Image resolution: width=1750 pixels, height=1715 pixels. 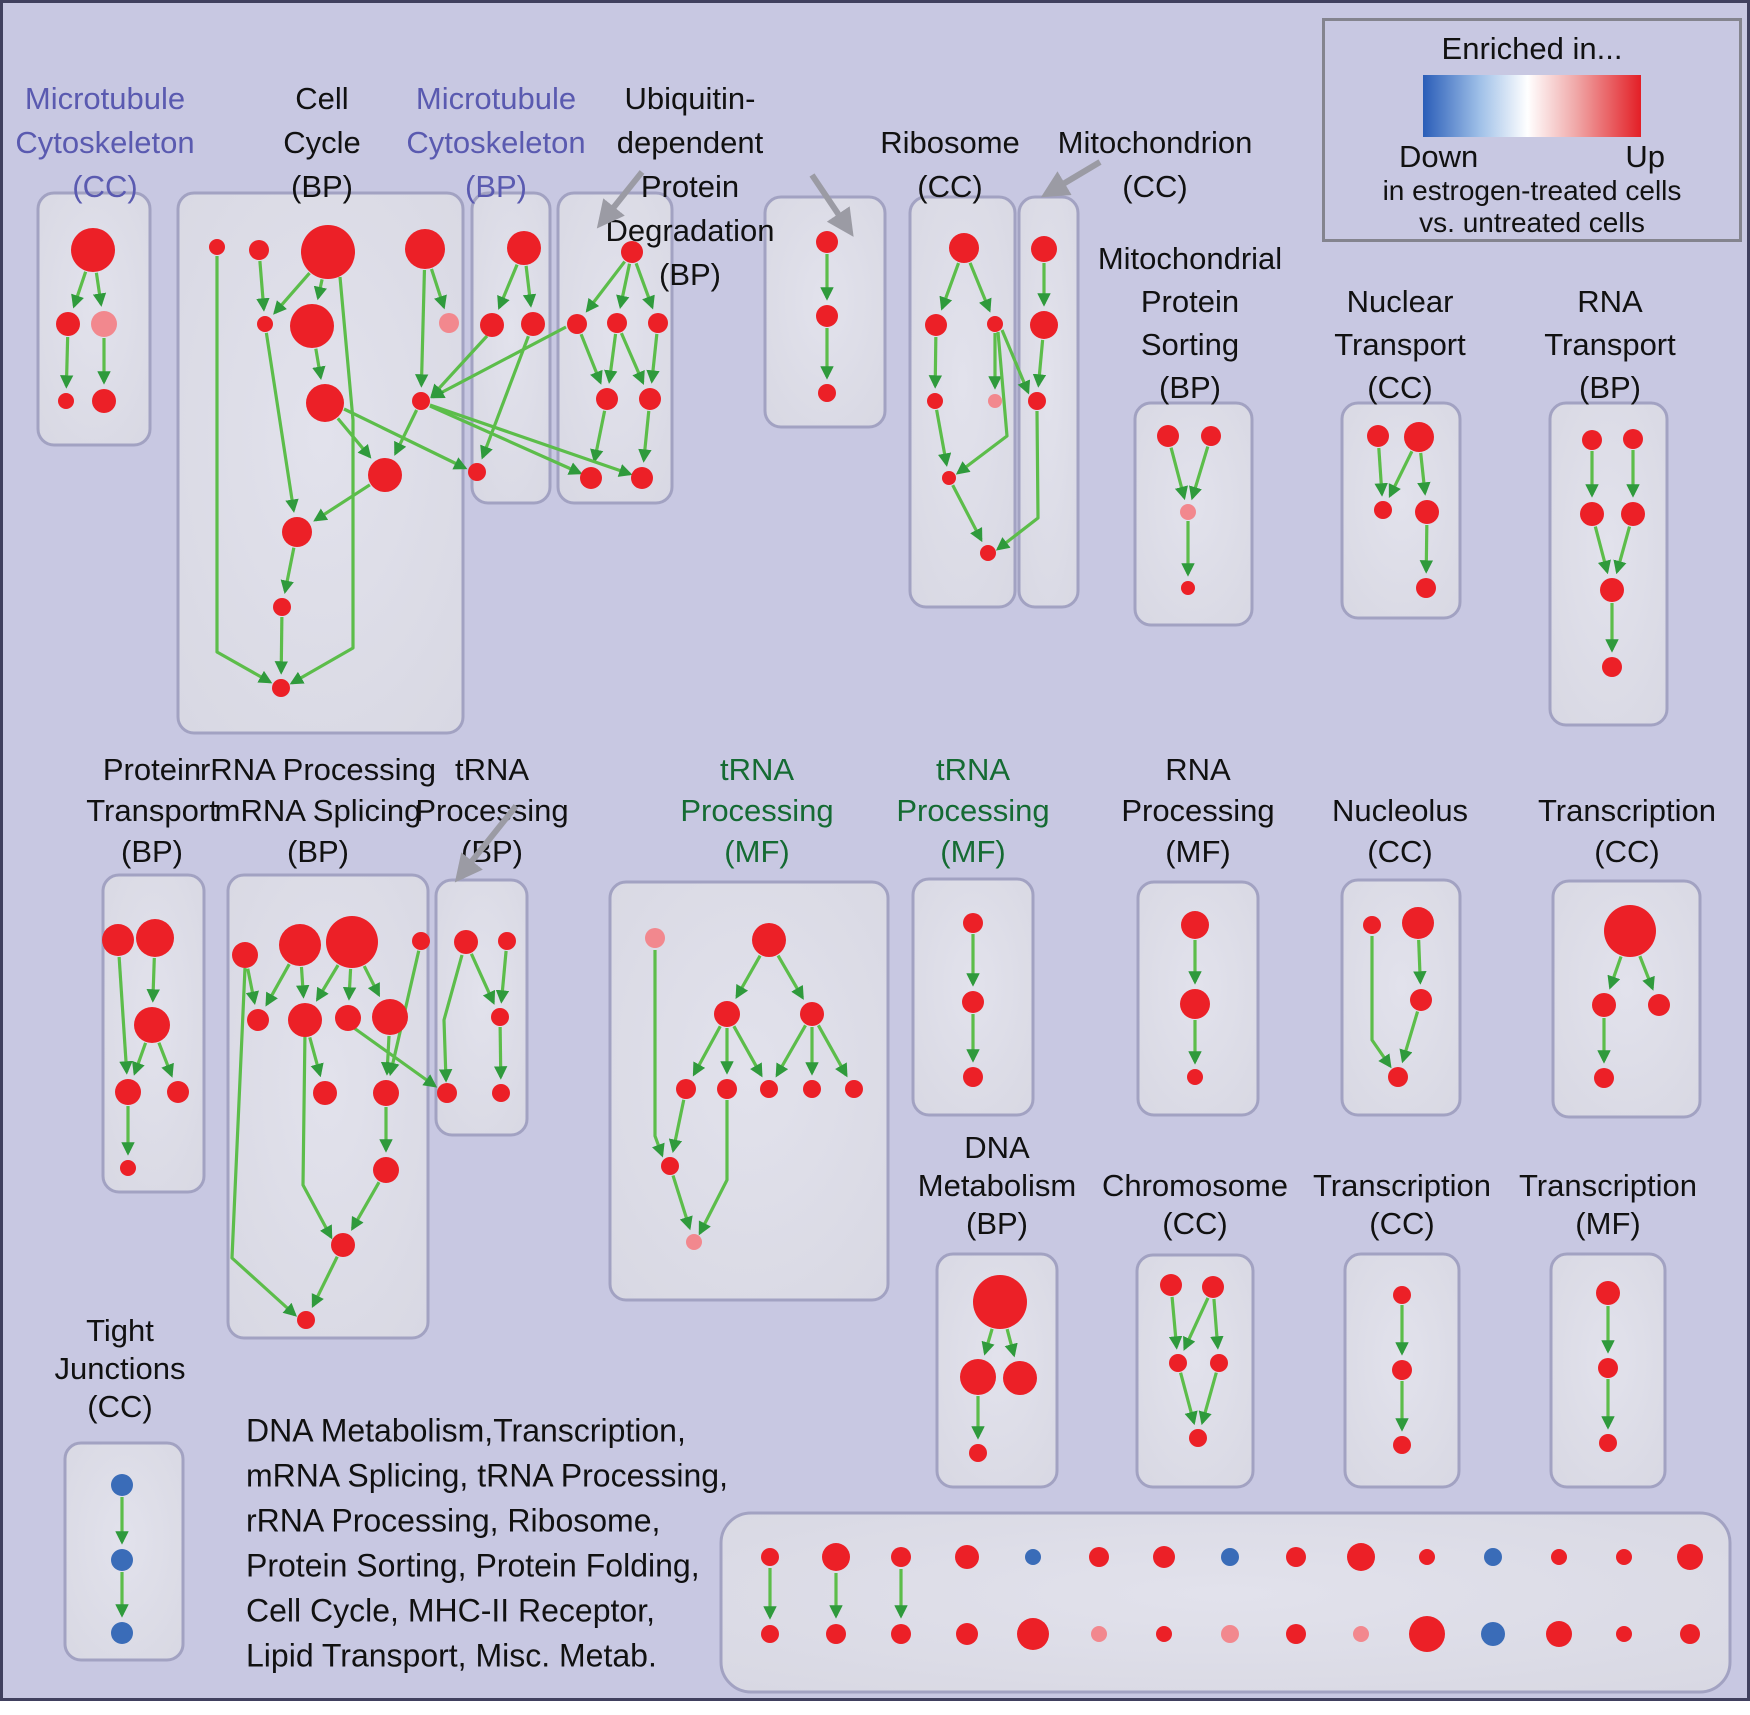 What do you see at coordinates (831, 205) in the screenshot?
I see `ubiquitin-pointer-right` at bounding box center [831, 205].